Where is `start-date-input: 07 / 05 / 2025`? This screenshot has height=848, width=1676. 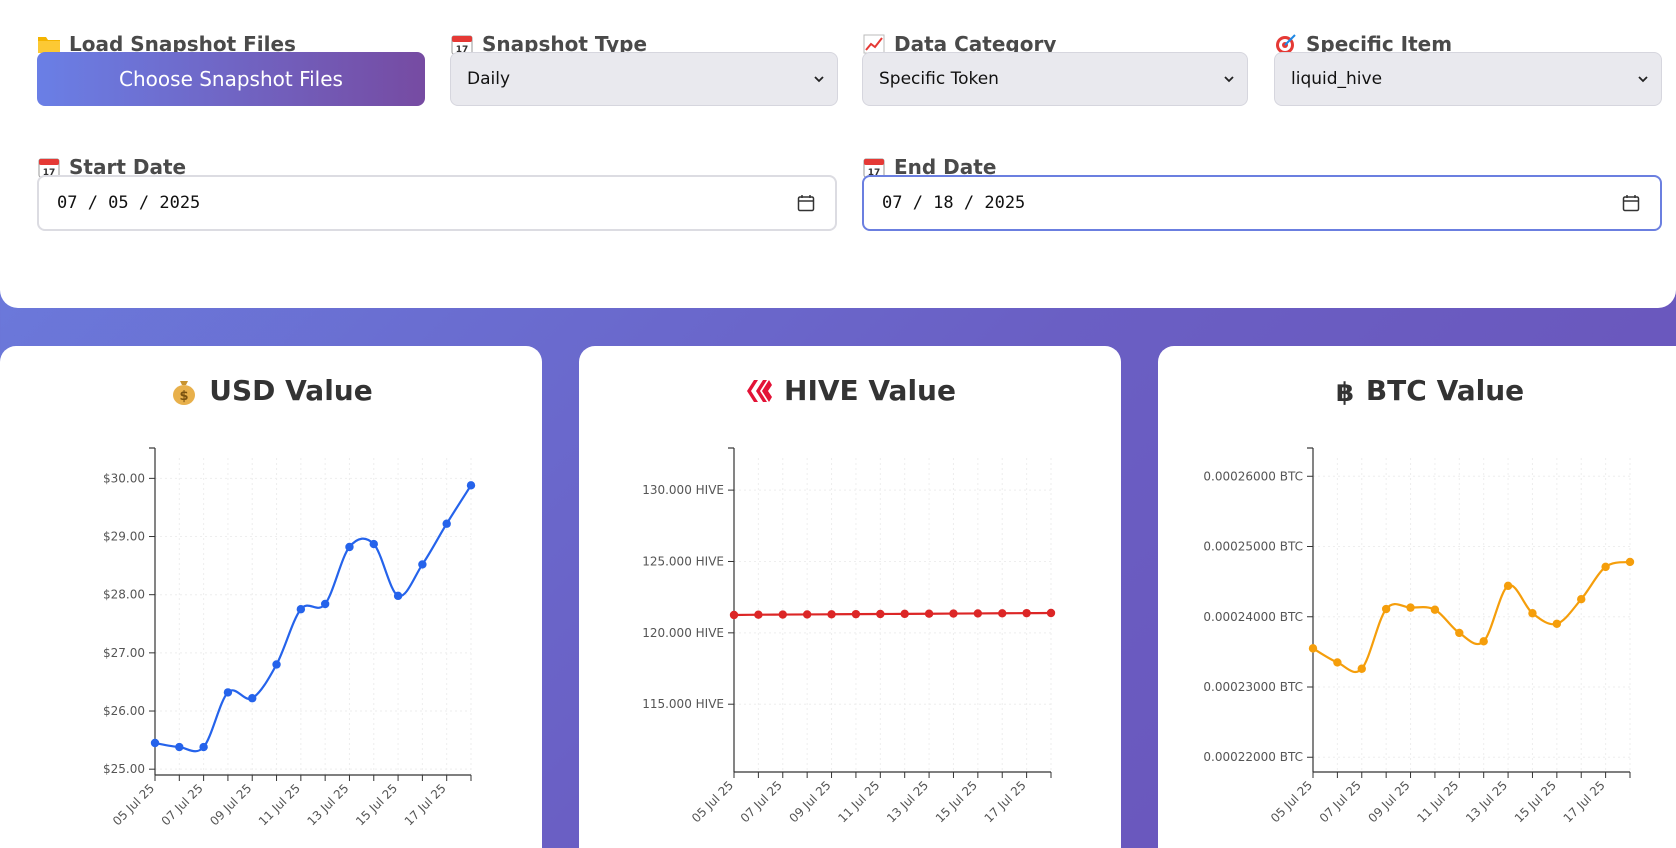
start-date-input: 07 / 05 / 2025 is located at coordinates (437, 203).